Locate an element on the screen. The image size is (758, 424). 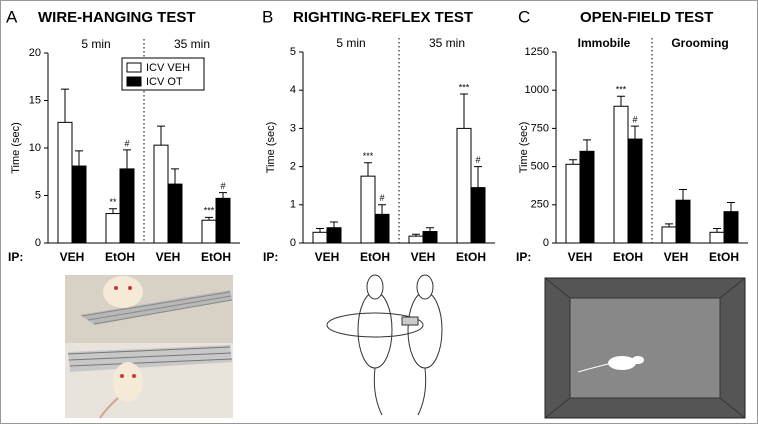
chart-title: RIGHTING-REFLEX TEST is located at coordinates (383, 17).